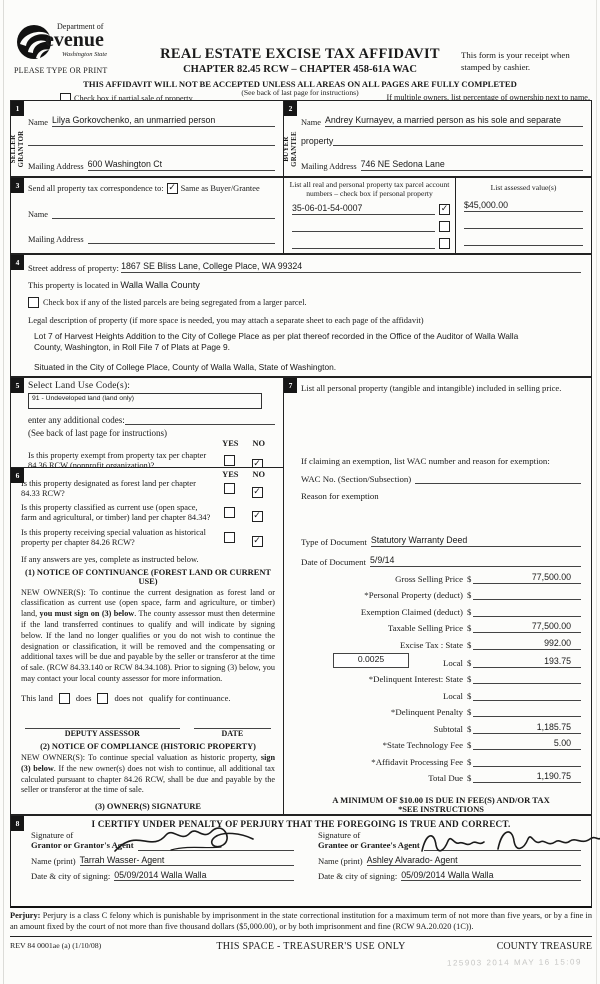 The height and width of the screenshot is (984, 600). I want to click on q1-yes-checkbox, so click(229, 488).